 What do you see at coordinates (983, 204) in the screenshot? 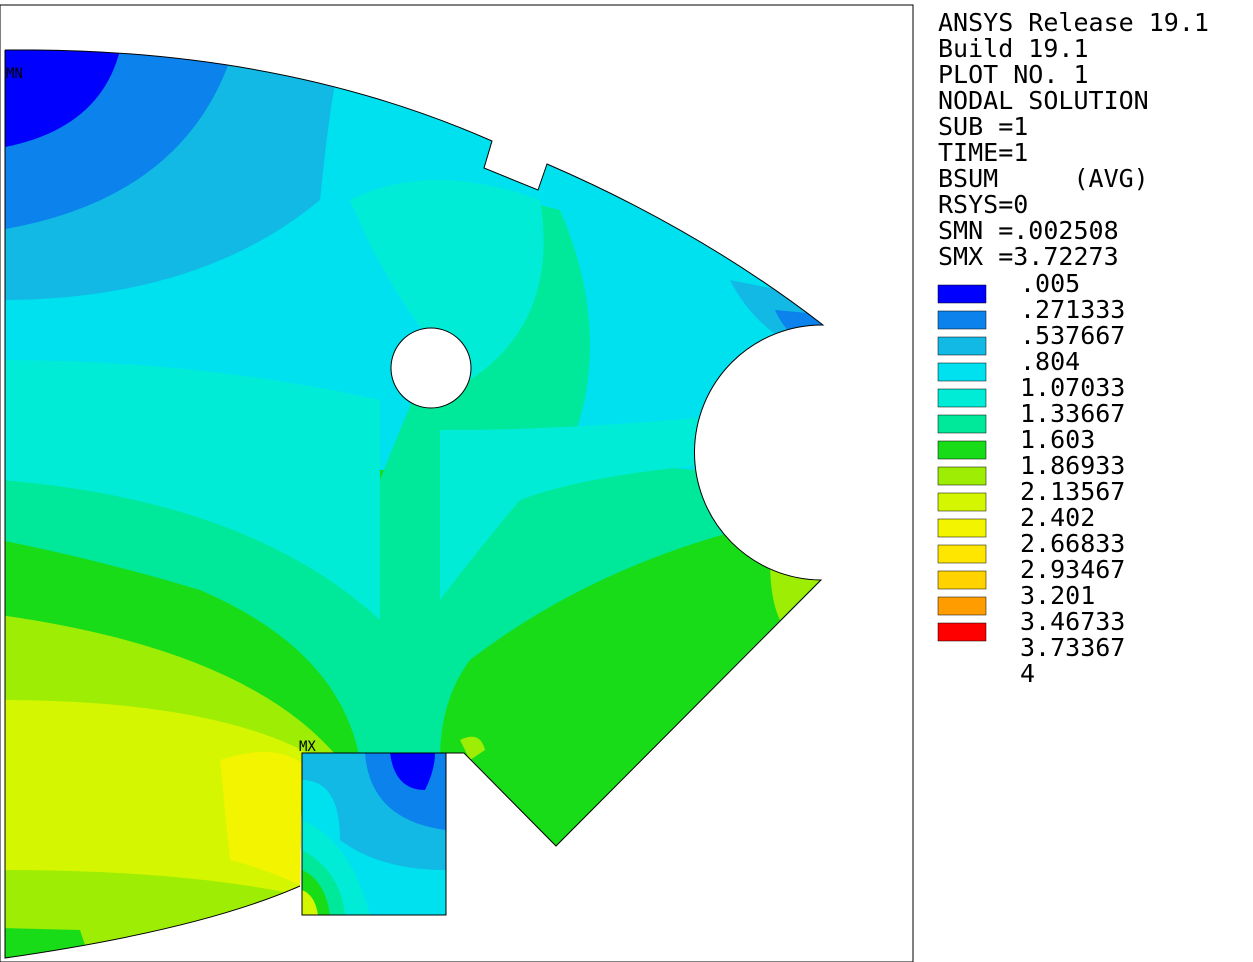
I see `info-line: RSYS=0` at bounding box center [983, 204].